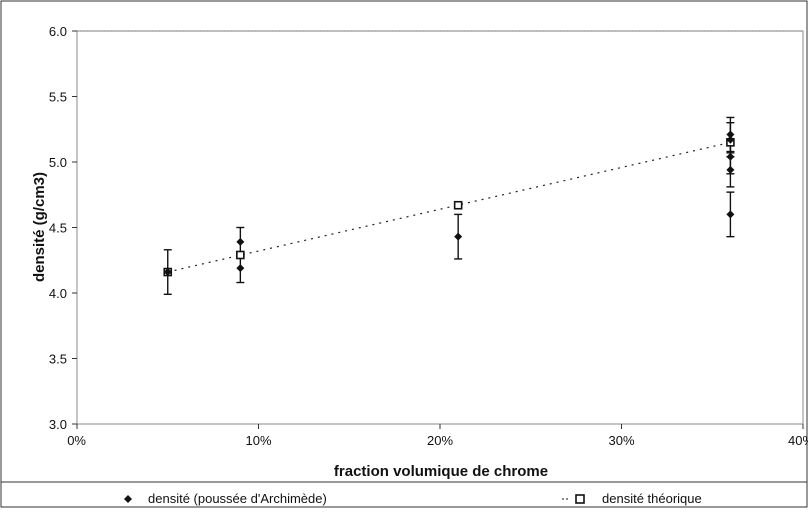  What do you see at coordinates (580, 499) in the screenshot?
I see `legend-square-marker` at bounding box center [580, 499].